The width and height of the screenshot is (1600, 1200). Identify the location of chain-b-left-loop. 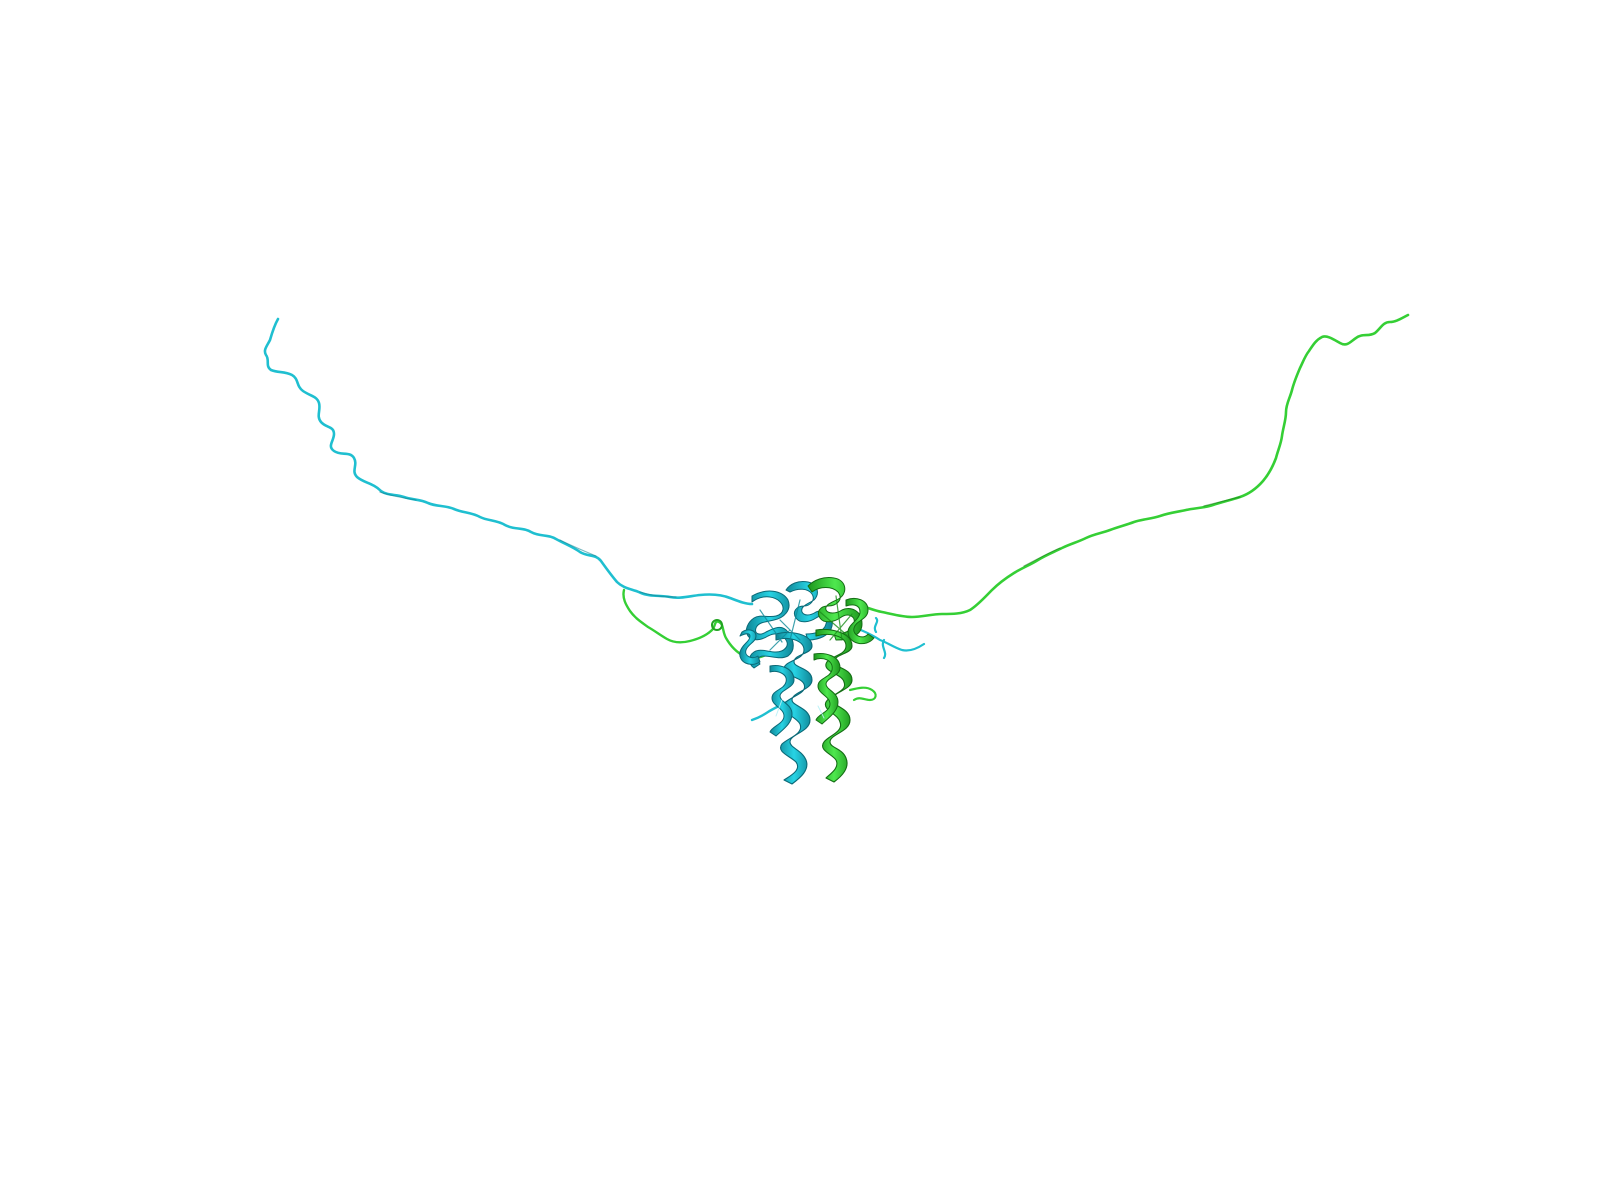
(696, 624).